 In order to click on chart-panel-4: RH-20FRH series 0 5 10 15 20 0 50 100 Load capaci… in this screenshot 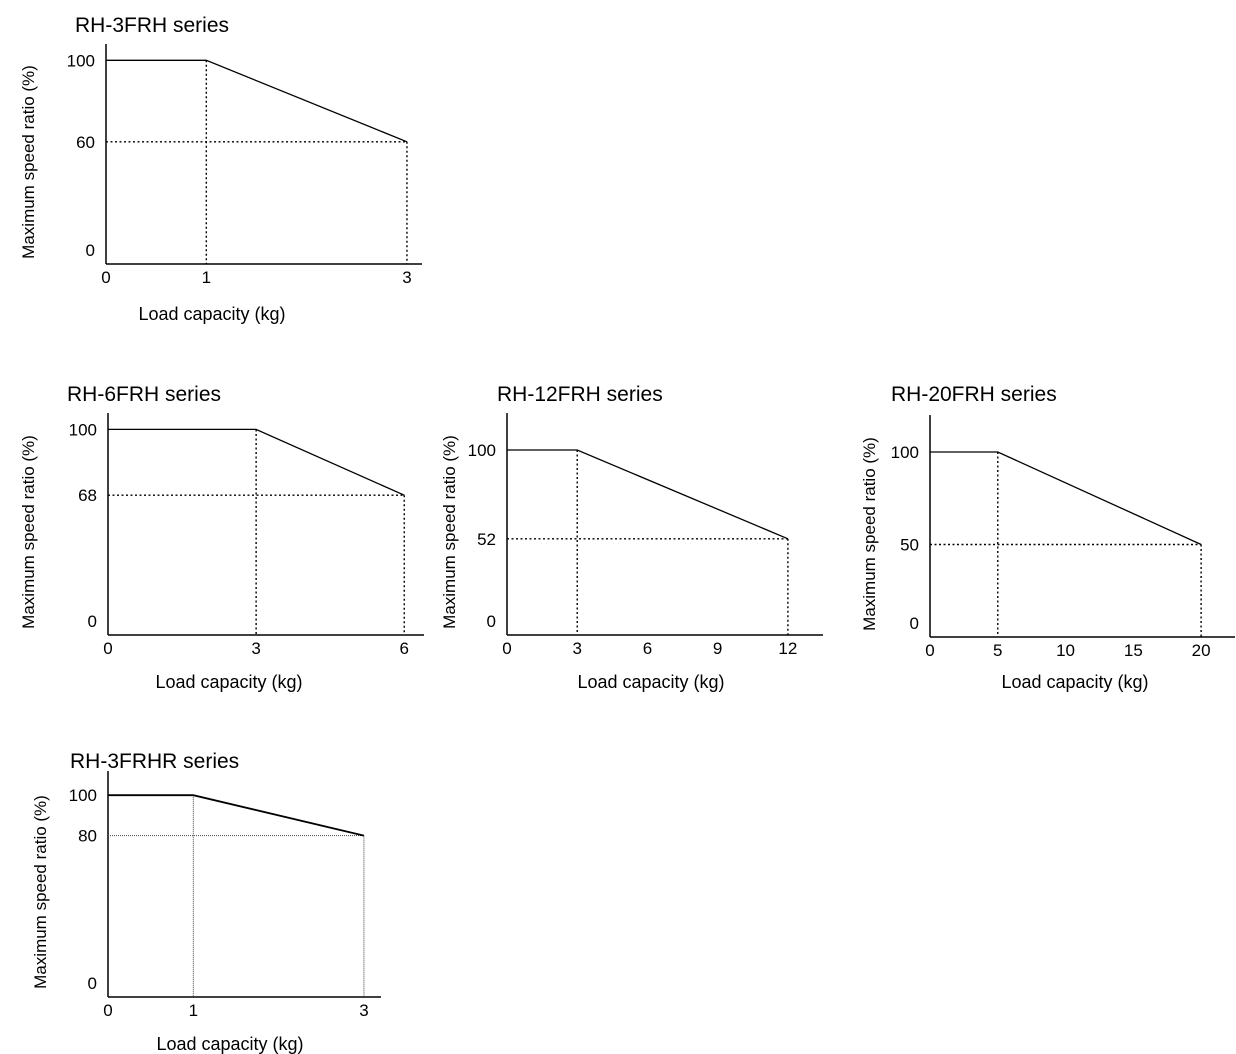, I will do `click(1047, 537)`.